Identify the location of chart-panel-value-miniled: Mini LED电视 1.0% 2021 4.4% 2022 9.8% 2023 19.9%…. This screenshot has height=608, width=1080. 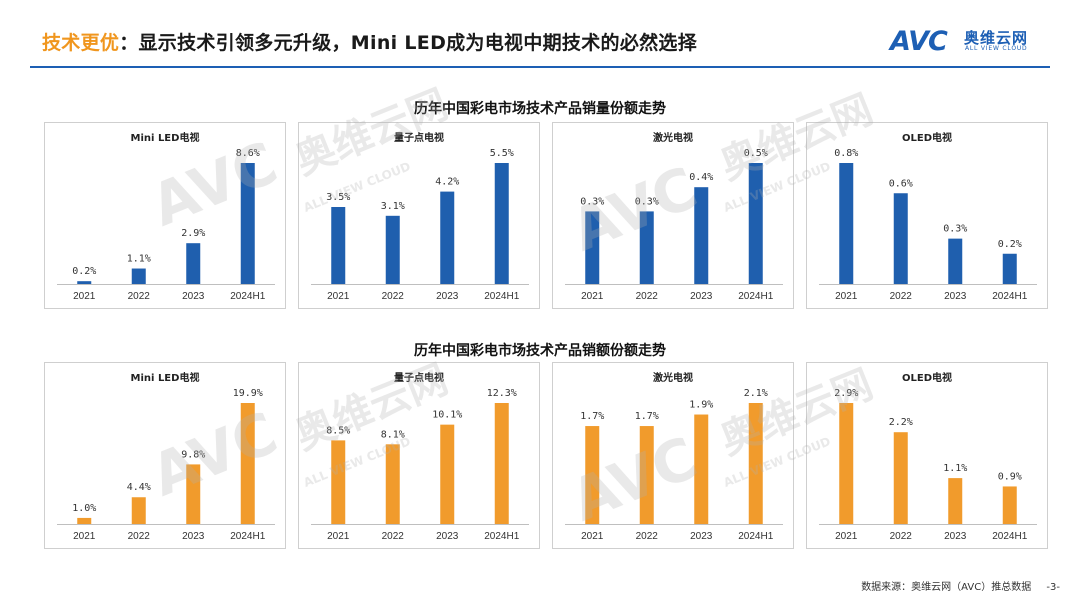
(165, 455).